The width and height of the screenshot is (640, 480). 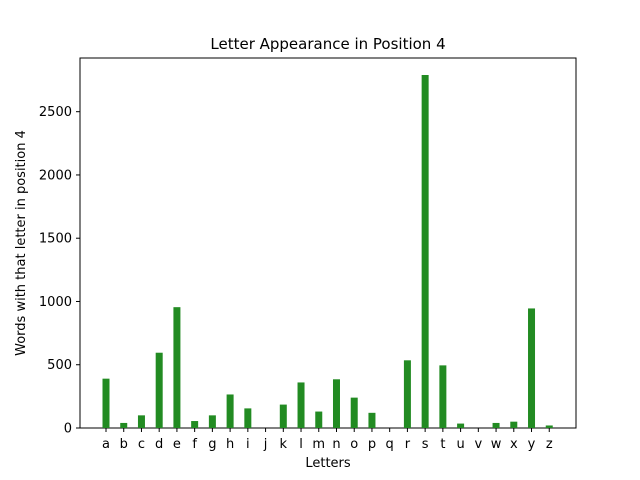 What do you see at coordinates (55, 175) in the screenshot?
I see `y-tick-label-2000: 2000` at bounding box center [55, 175].